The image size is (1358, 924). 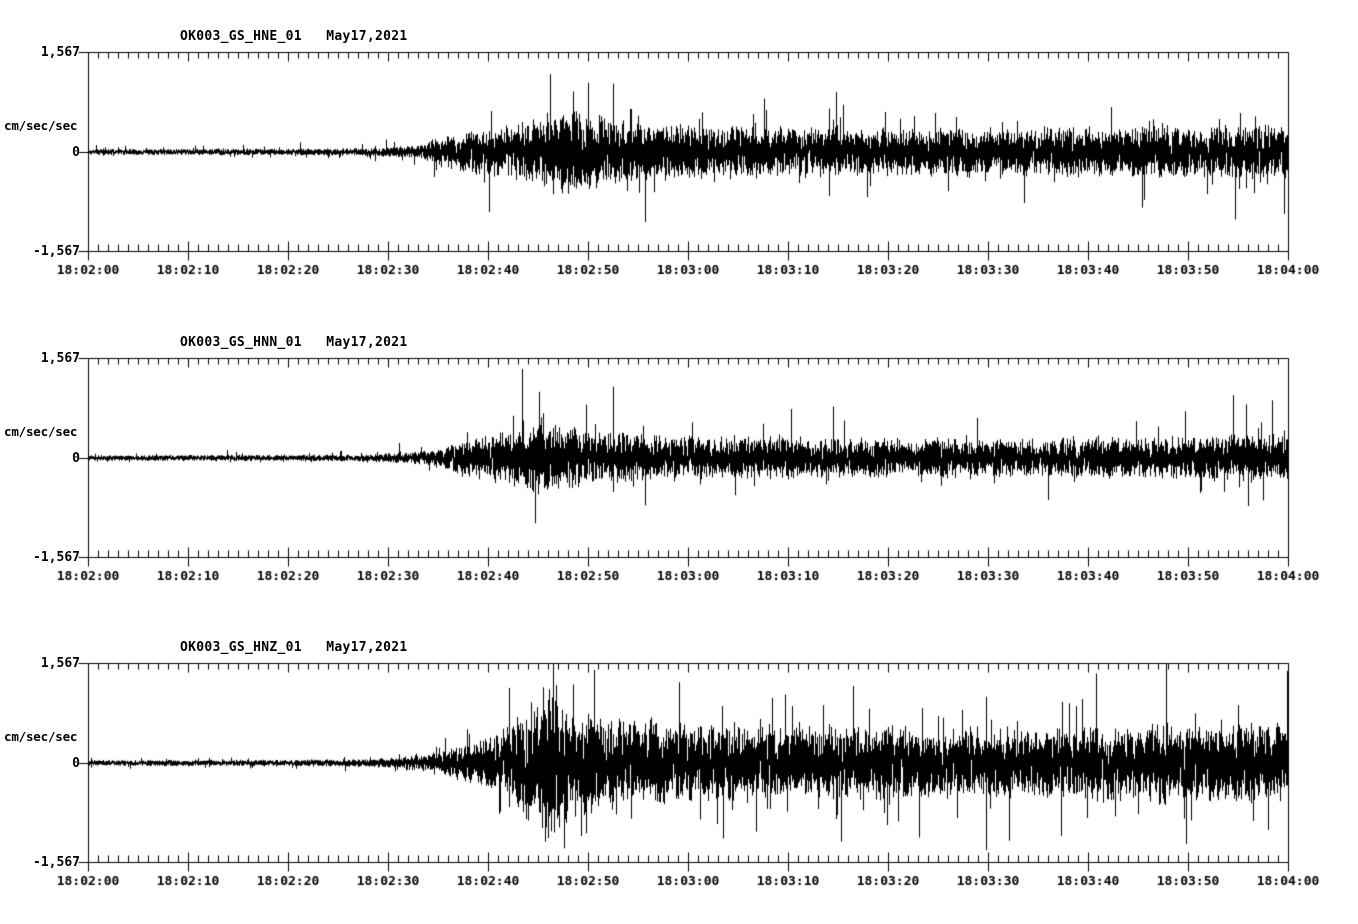 What do you see at coordinates (60, 358) in the screenshot?
I see `y-tick-label-max-hnn: 1,567` at bounding box center [60, 358].